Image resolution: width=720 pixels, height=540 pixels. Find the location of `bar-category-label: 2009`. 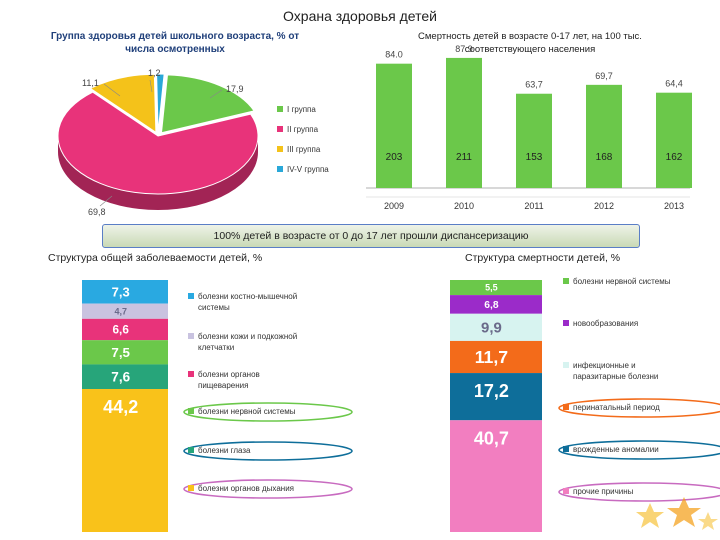

bar-category-label: 2009 is located at coordinates (394, 206).